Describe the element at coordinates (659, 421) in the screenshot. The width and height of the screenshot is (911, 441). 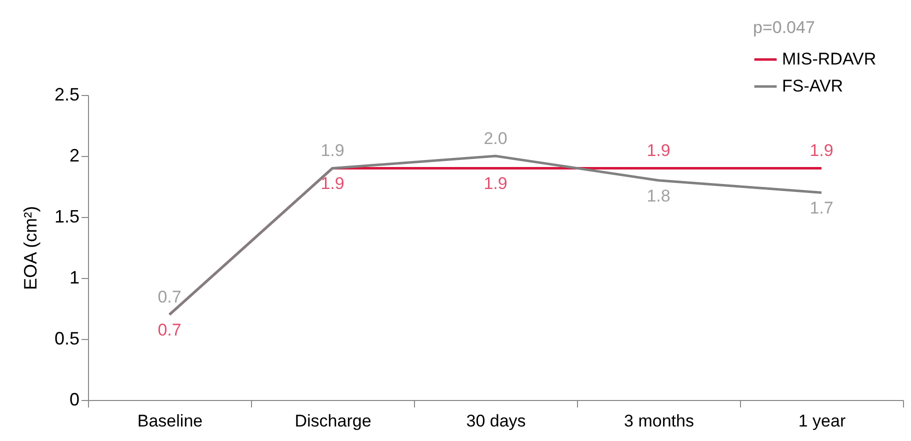
I see `x-tick-label: 3 months` at that location.